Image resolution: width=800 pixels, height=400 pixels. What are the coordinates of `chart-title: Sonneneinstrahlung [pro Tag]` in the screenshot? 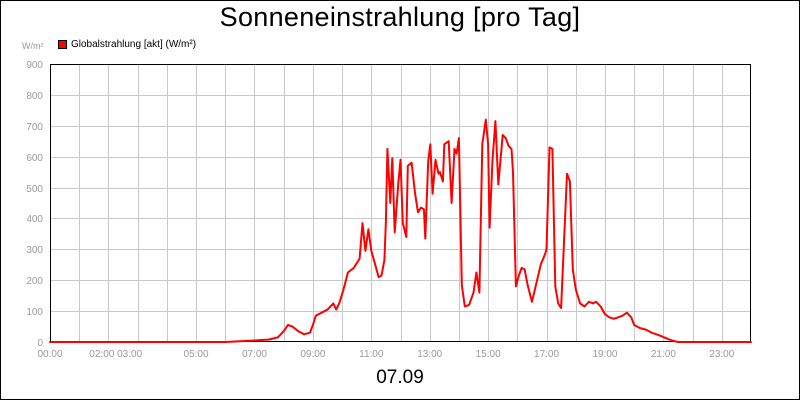 It's located at (400, 17).